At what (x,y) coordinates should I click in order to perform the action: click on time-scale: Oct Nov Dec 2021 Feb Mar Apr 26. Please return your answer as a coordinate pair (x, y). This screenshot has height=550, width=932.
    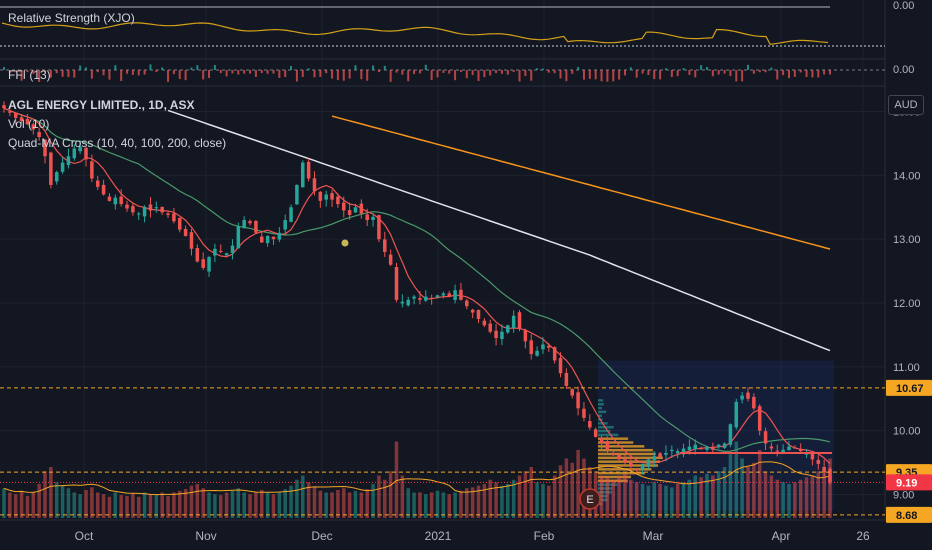
    Looking at the image, I should click on (472, 536).